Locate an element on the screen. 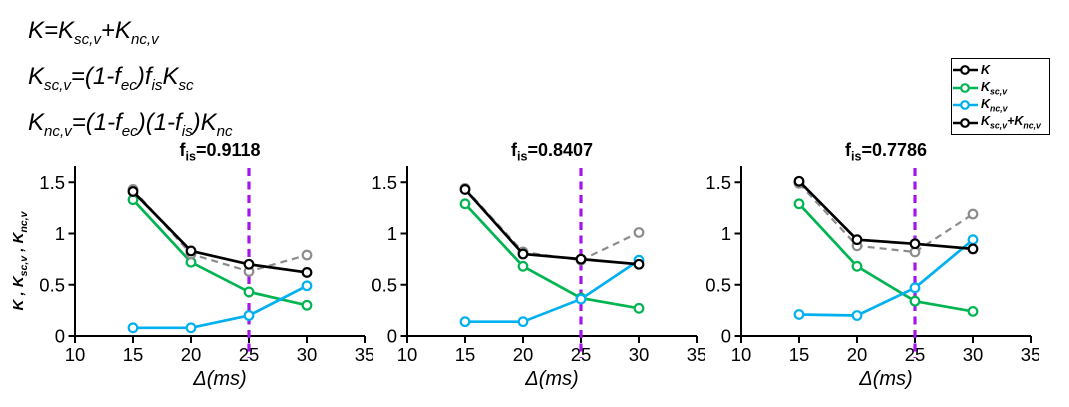  legend-label-k: K is located at coordinates (986, 70).